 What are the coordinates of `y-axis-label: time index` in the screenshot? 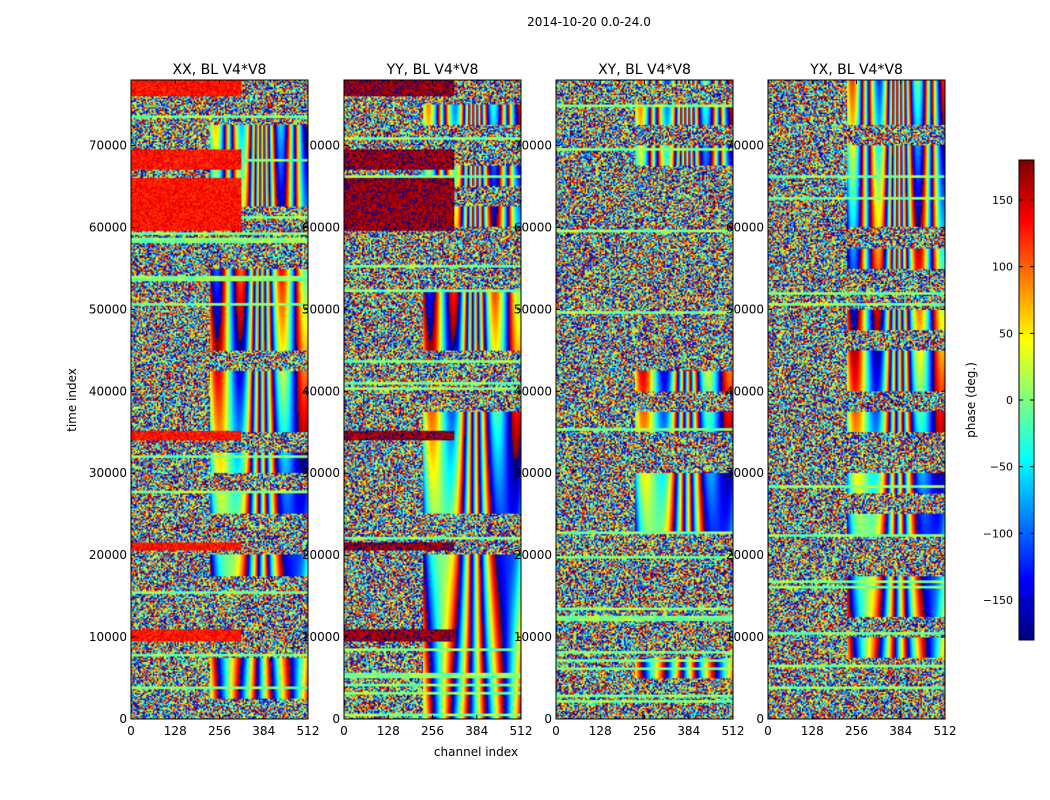 It's located at (72, 400).